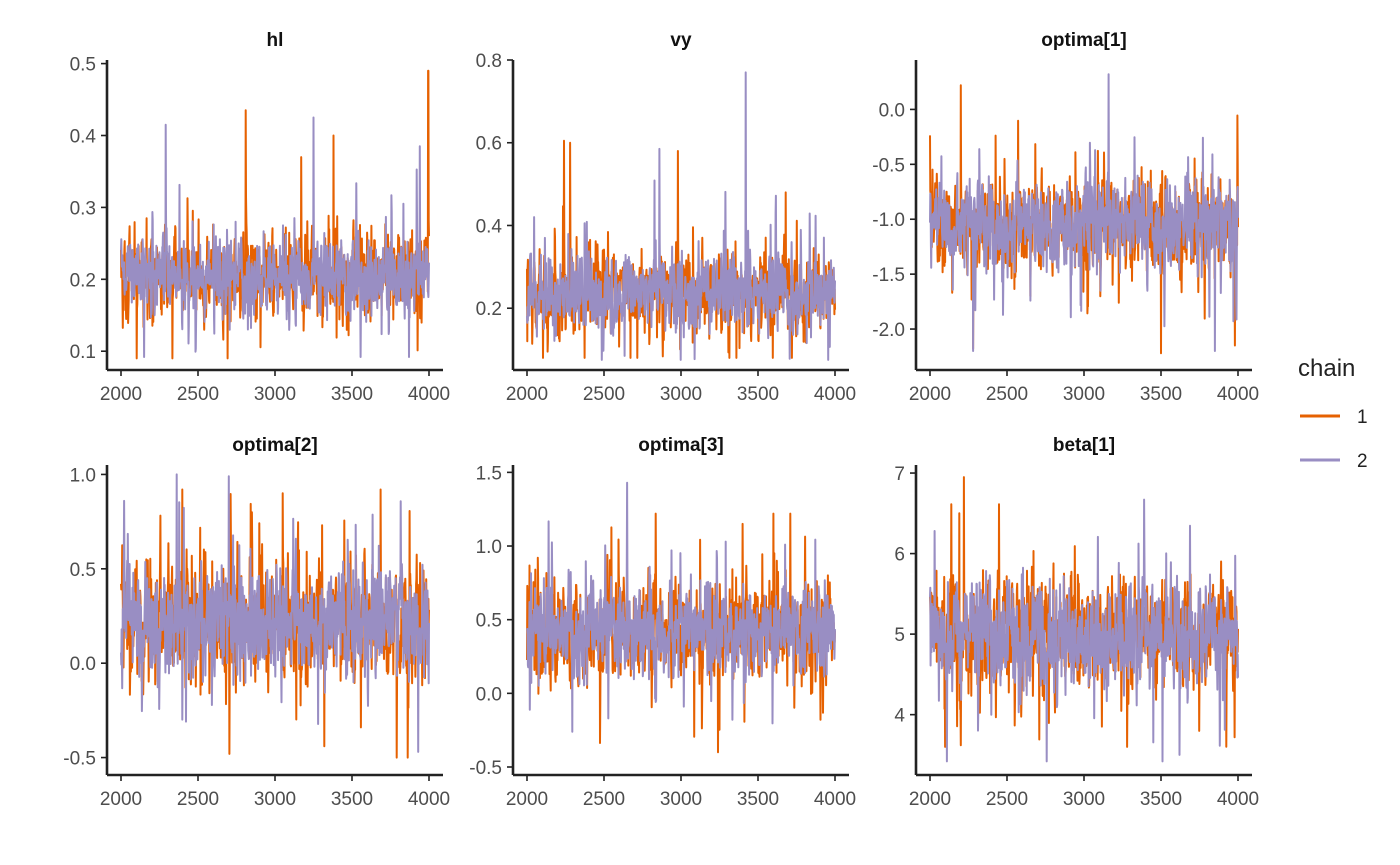  I want to click on y-tick-label: -2.0, so click(888, 330).